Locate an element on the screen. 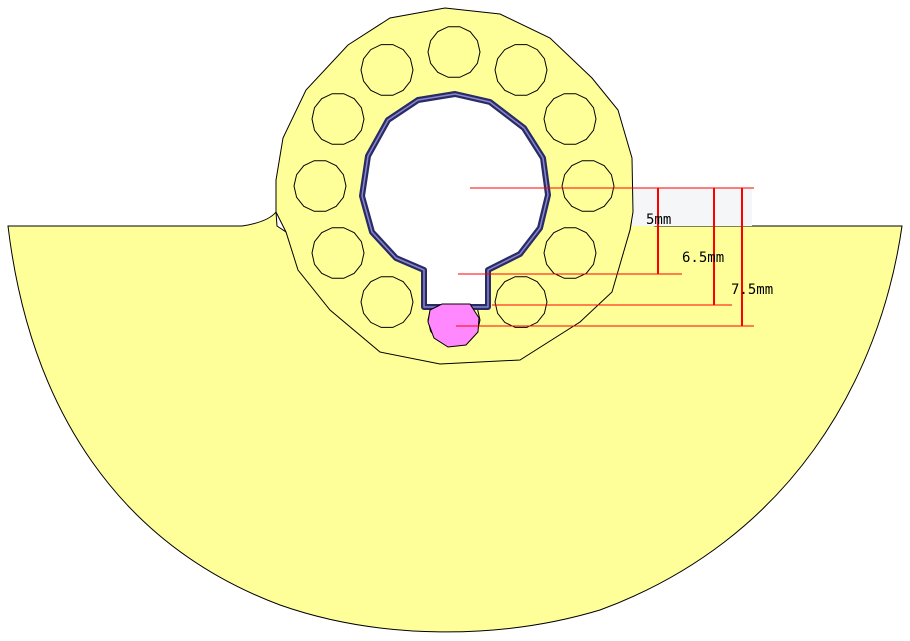 The width and height of the screenshot is (910, 641). dimension-lines is located at coordinates (605, 257).